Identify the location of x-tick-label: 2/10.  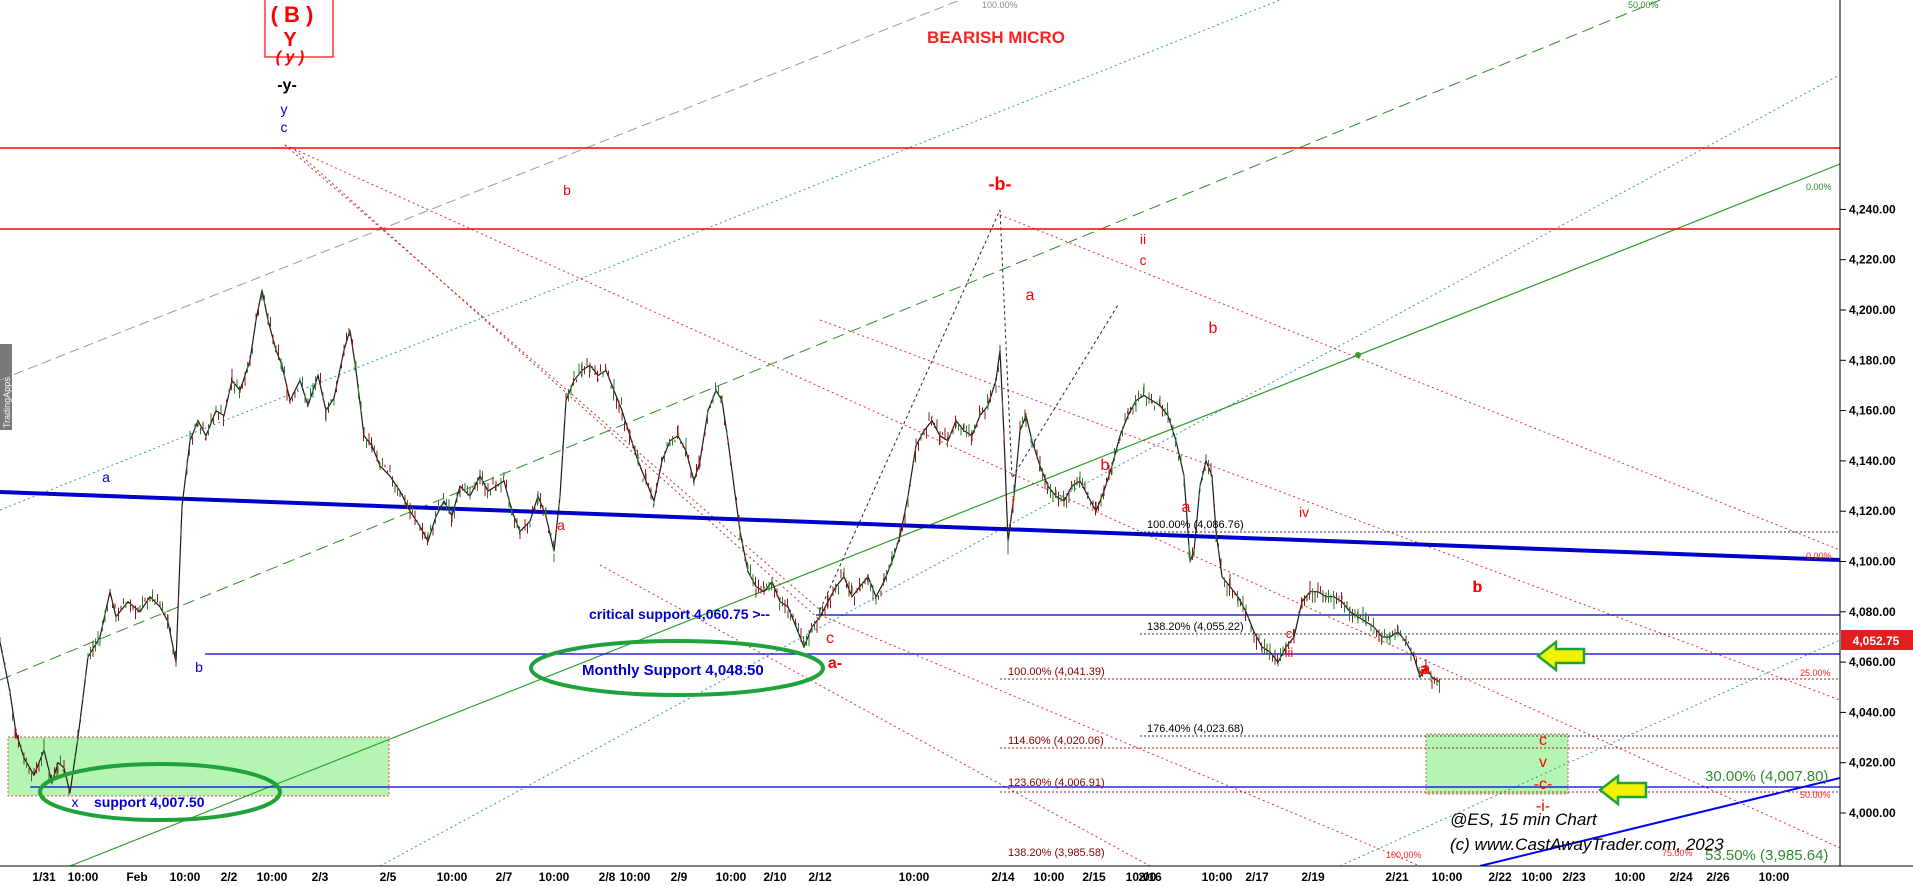
(775, 877).